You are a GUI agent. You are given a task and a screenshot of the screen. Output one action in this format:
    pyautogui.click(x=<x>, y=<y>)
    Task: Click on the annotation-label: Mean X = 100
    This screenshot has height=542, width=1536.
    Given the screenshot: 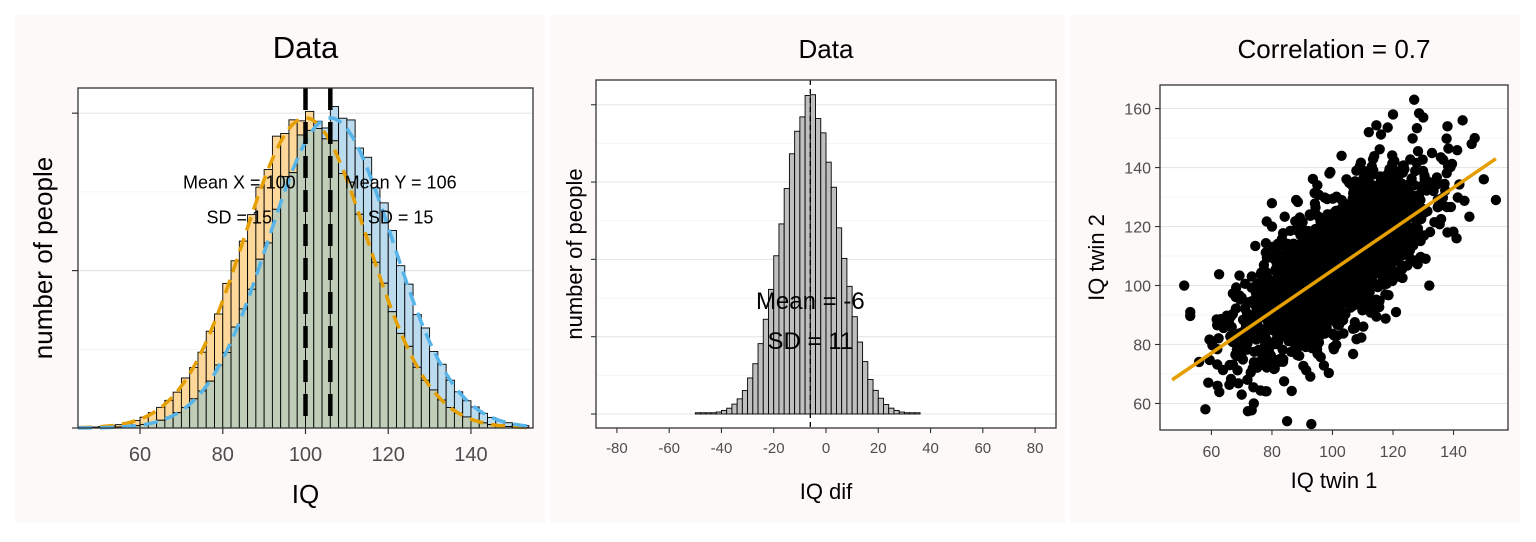 What is the action you would take?
    pyautogui.click(x=239, y=183)
    